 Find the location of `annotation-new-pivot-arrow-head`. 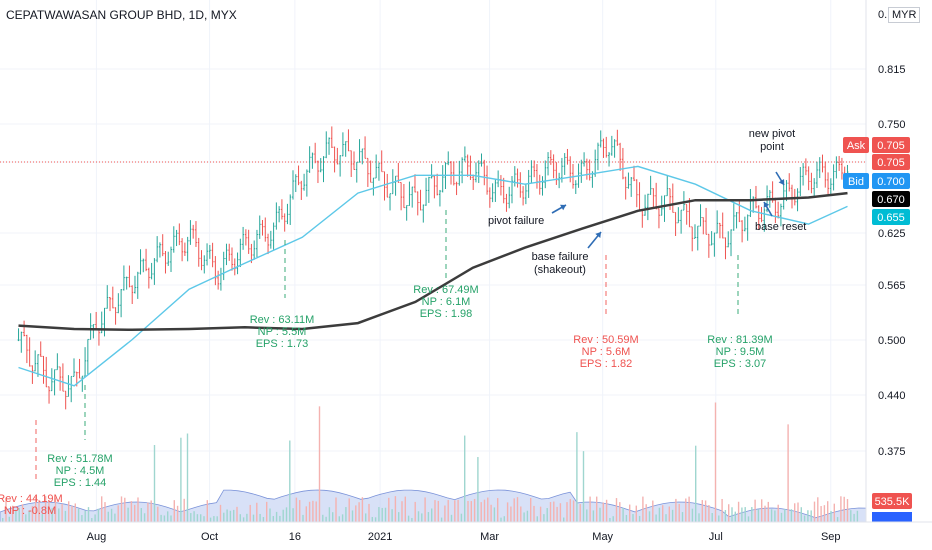

annotation-new-pivot-arrow-head is located at coordinates (781, 182).